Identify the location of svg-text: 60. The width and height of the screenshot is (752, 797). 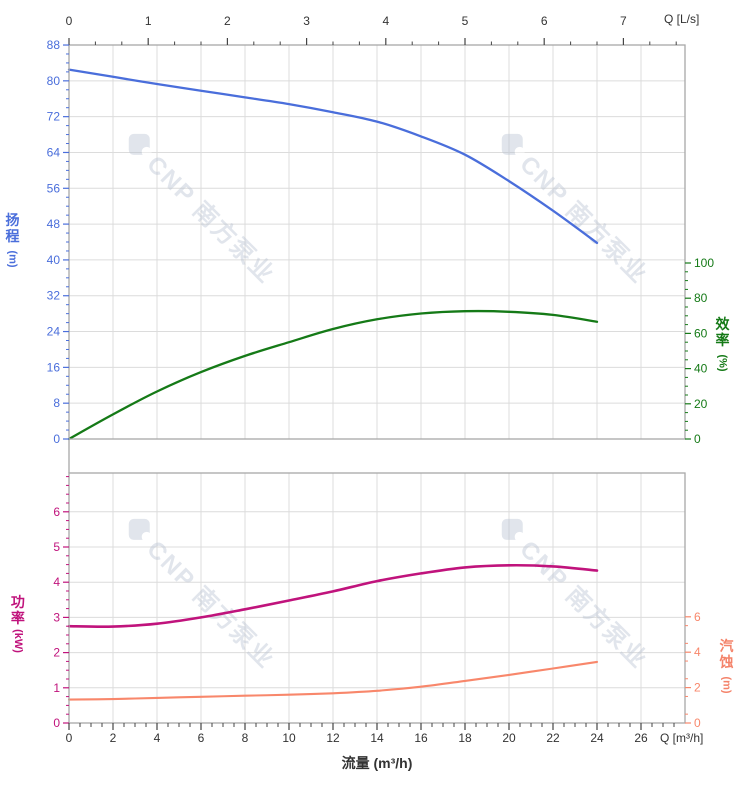
(701, 333).